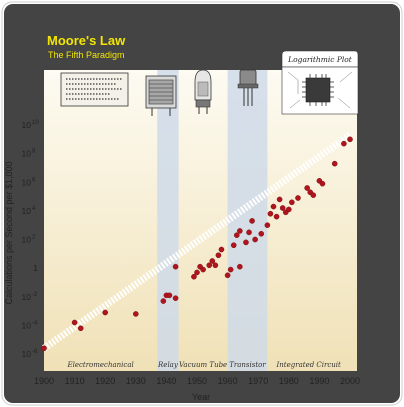  I want to click on log-plot-label: Logarithmic Plot, so click(320, 59).